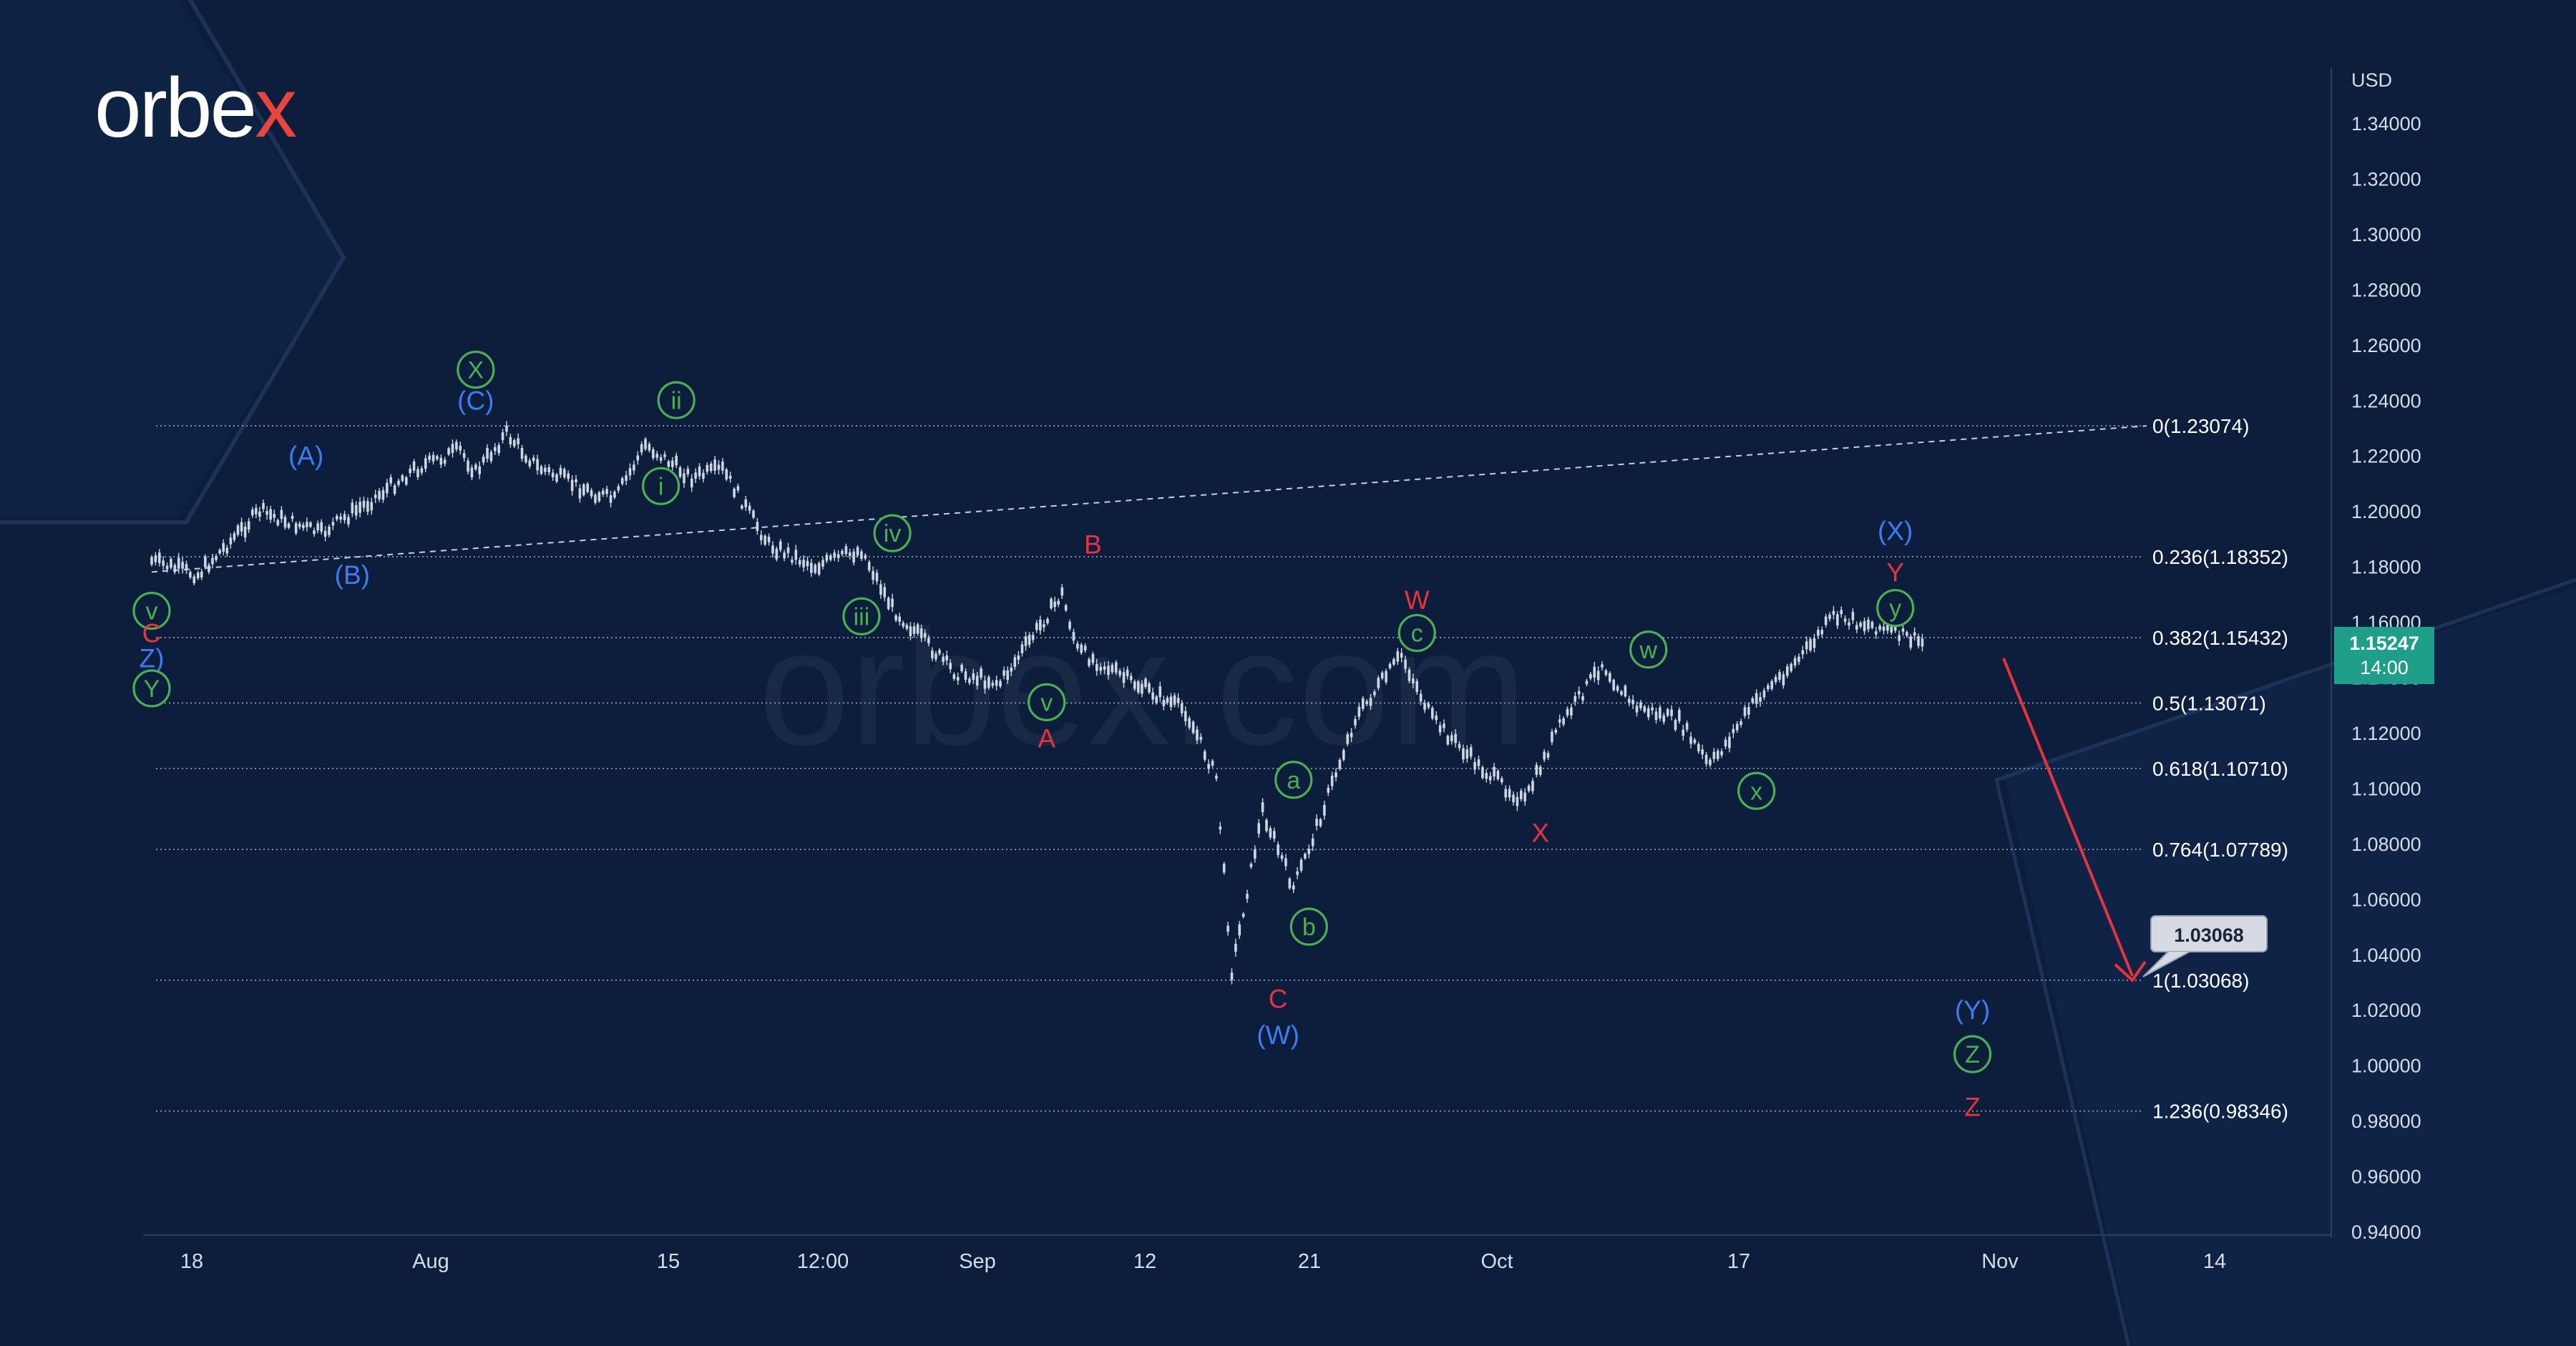 The height and width of the screenshot is (1346, 2576). Describe the element at coordinates (2220, 850) in the screenshot. I see `fib-level-label: 0.764(1.07789)` at that location.